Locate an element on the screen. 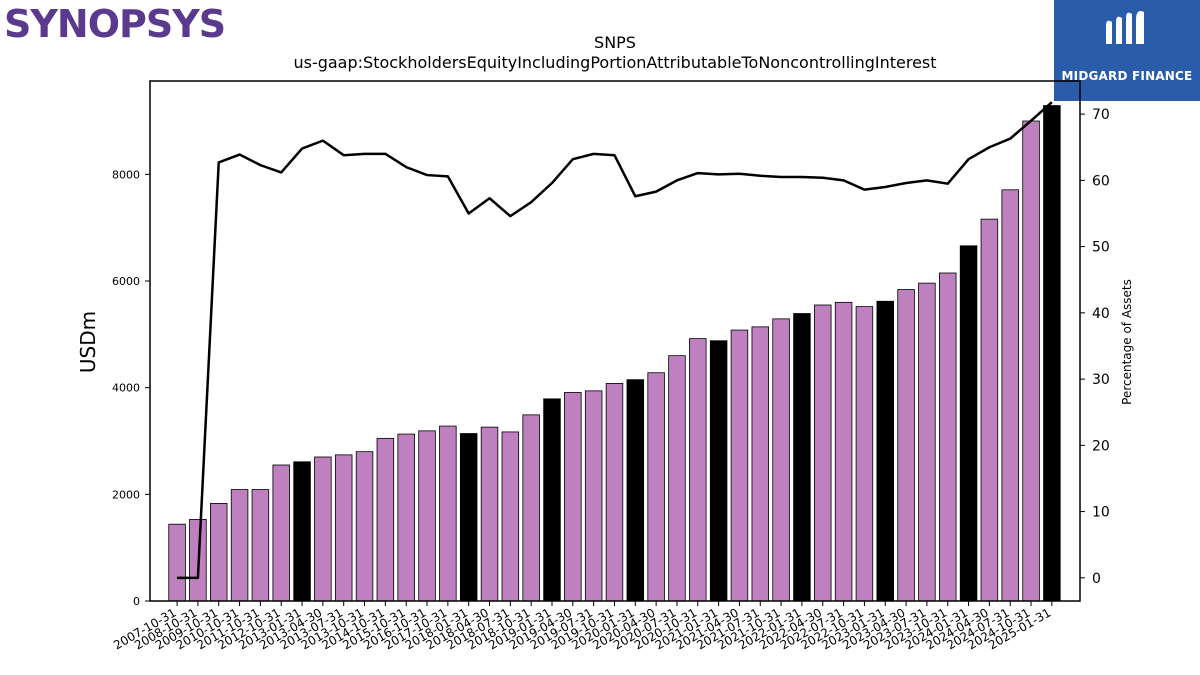 The height and width of the screenshot is (675, 1200). y-tick-label: 6000 is located at coordinates (126, 281).